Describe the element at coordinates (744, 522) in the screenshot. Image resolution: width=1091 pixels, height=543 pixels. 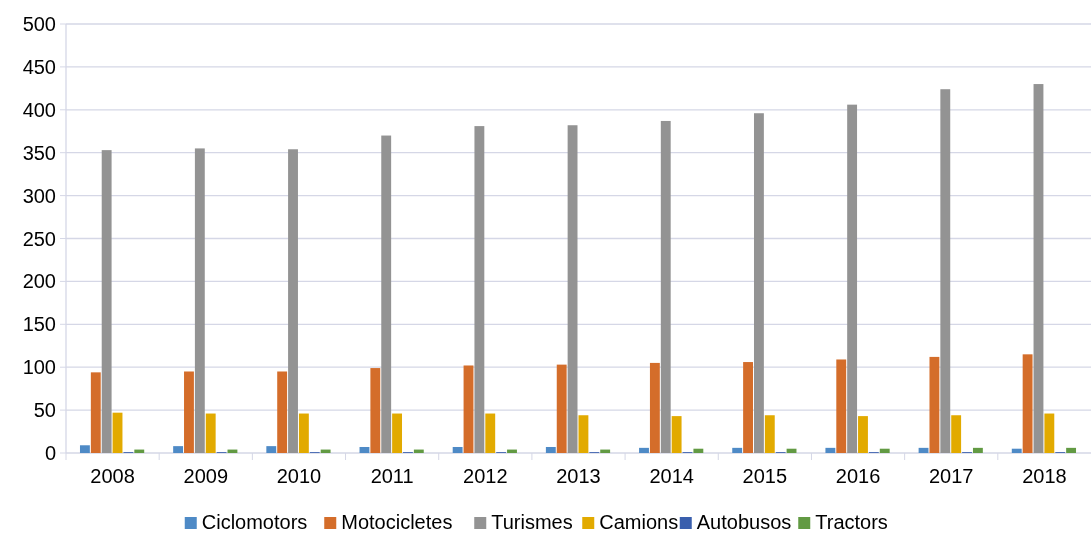
I see `legend-label: Autobusos` at that location.